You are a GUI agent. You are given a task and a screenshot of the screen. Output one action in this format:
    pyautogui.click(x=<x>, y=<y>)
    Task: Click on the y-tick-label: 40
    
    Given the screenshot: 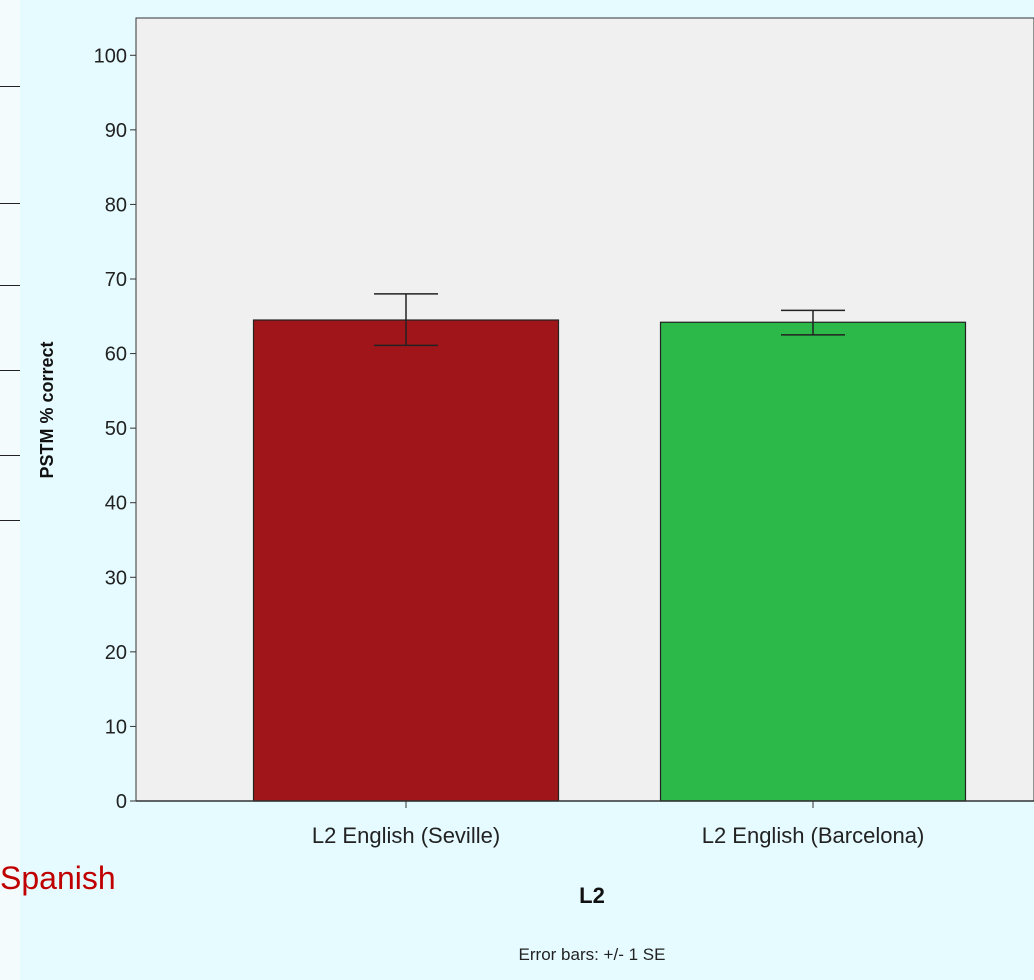 What is the action you would take?
    pyautogui.click(x=116, y=504)
    